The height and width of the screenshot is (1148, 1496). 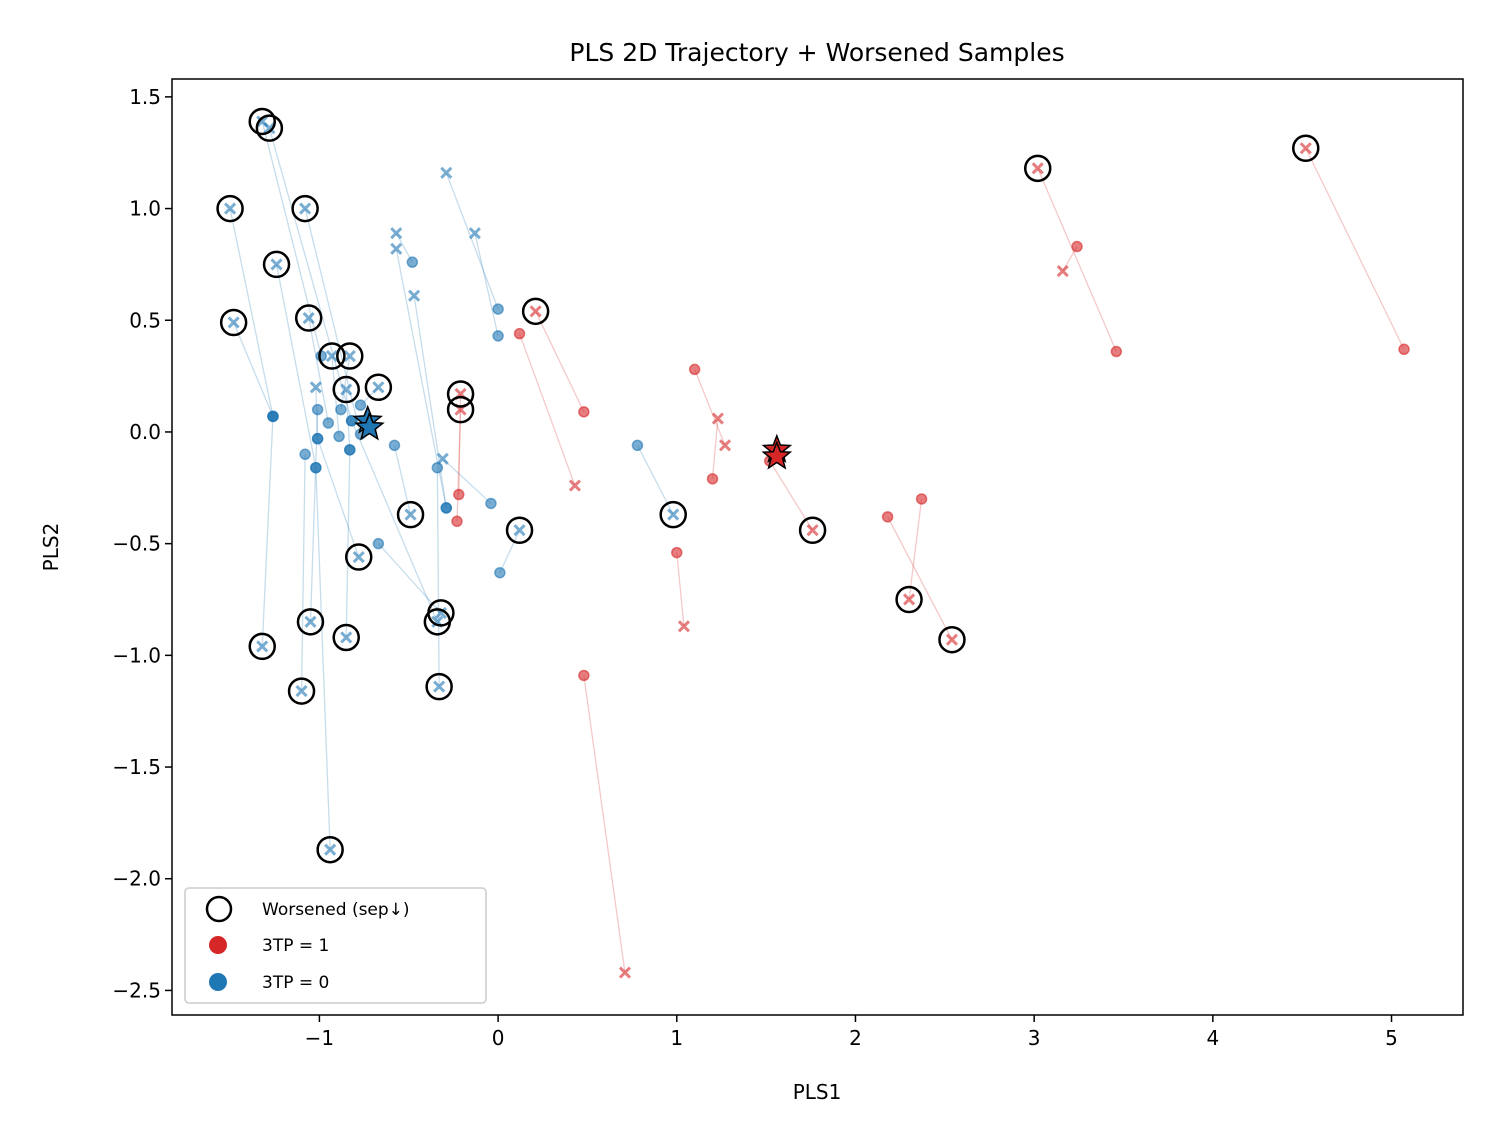 I want to click on x-tick-label: −1, so click(x=319, y=1038).